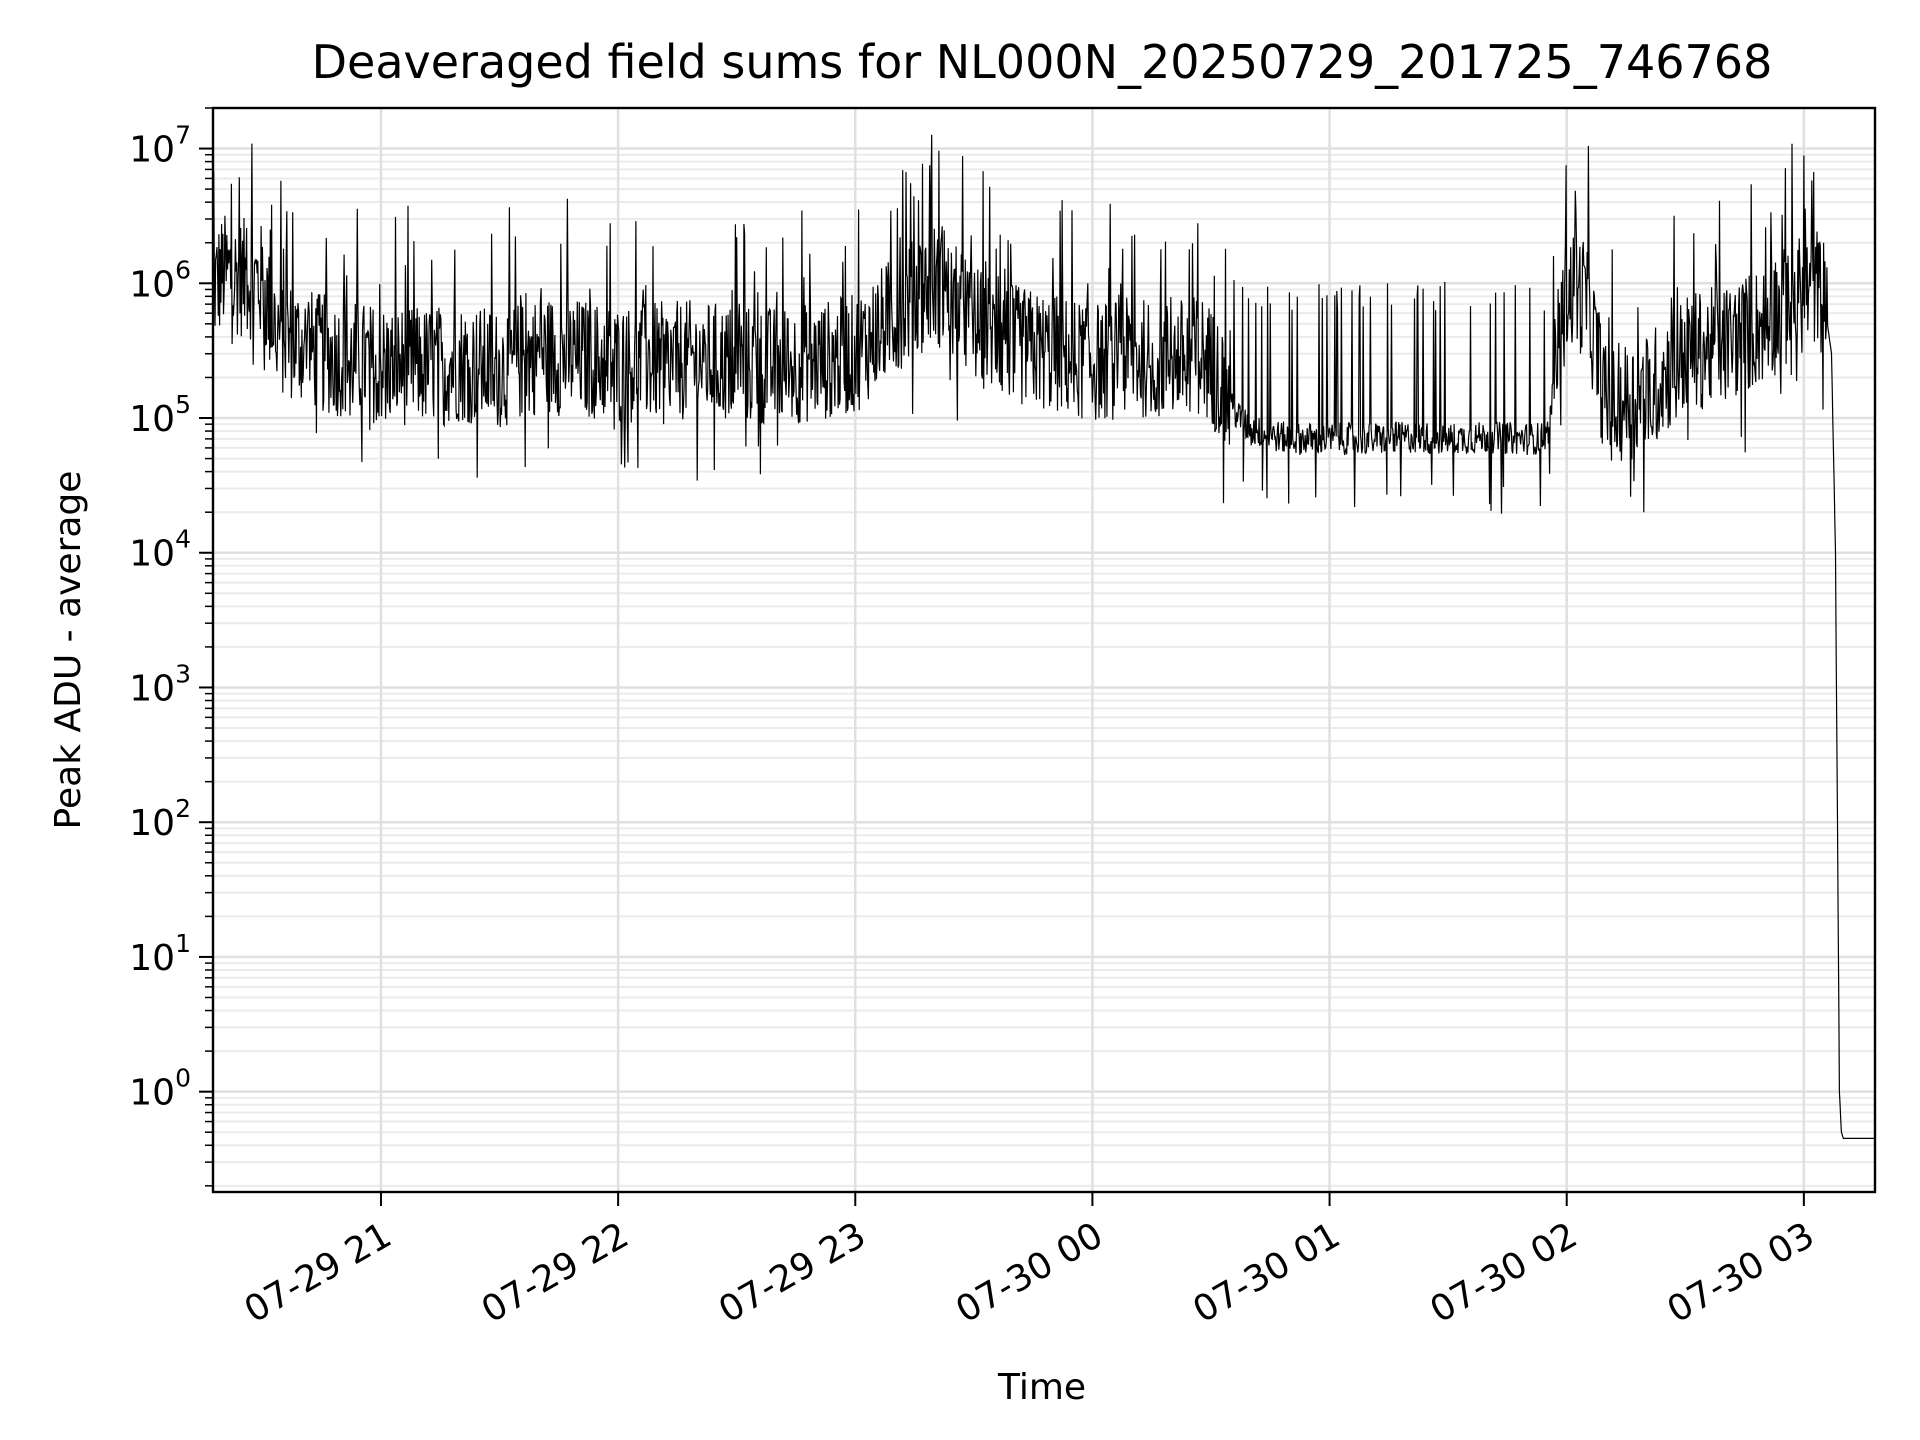 Image resolution: width=1920 pixels, height=1440 pixels. Describe the element at coordinates (160, 280) in the screenshot. I see `y-tick-label: 10⁶` at that location.